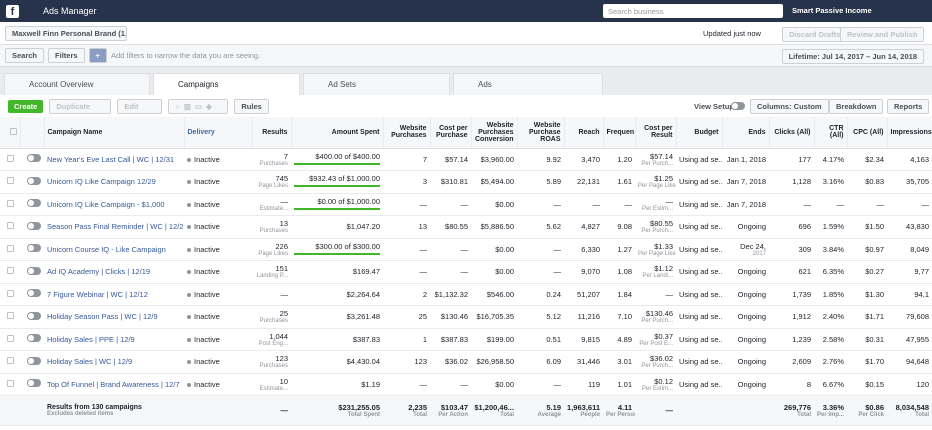 The width and height of the screenshot is (932, 430). What do you see at coordinates (815, 34) in the screenshot?
I see `discard-drafts: Discard Drafts` at bounding box center [815, 34].